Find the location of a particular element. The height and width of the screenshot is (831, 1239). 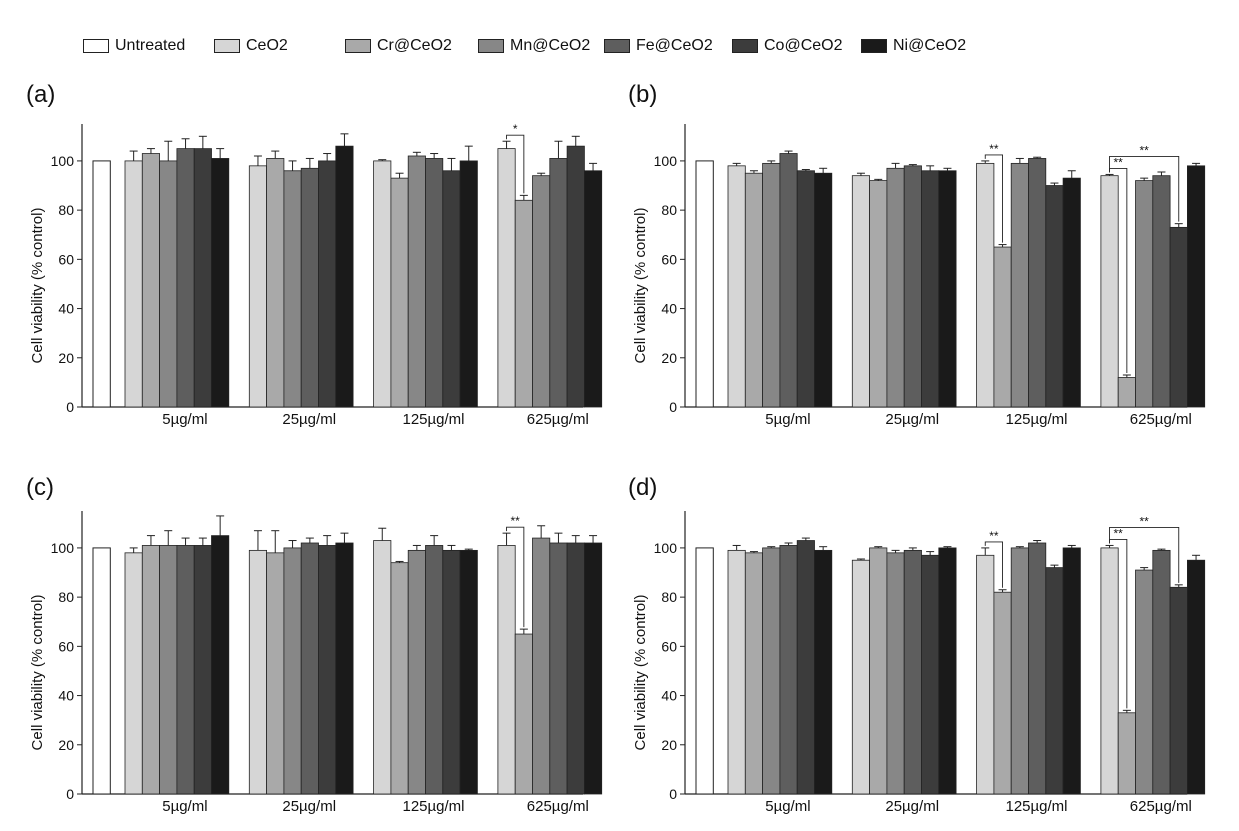

y-tick-label: 60 is located at coordinates (66, 646).